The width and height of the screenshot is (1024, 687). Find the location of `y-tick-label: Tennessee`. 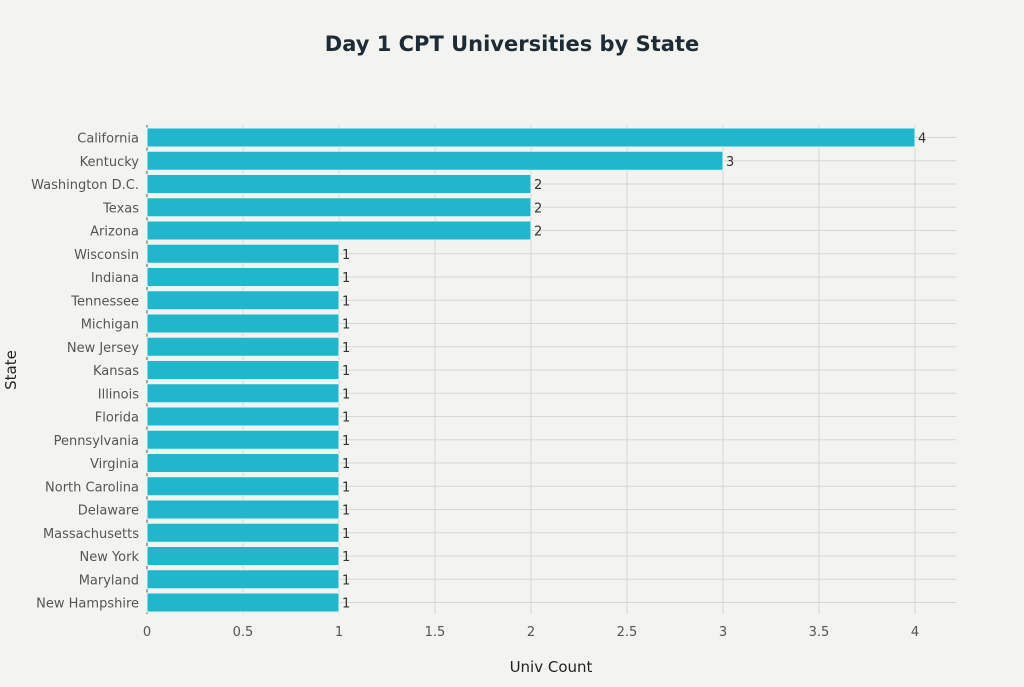

y-tick-label: Tennessee is located at coordinates (104, 301).